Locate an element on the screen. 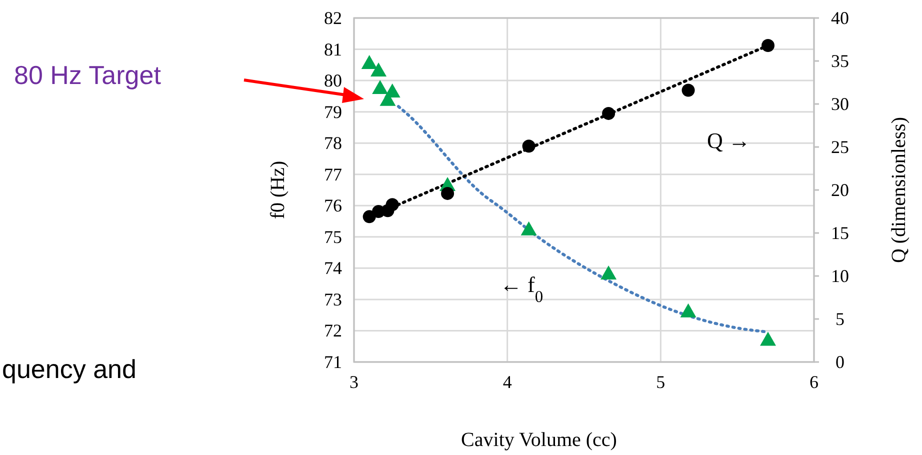  y-tick-label: 82 is located at coordinates (333, 18).